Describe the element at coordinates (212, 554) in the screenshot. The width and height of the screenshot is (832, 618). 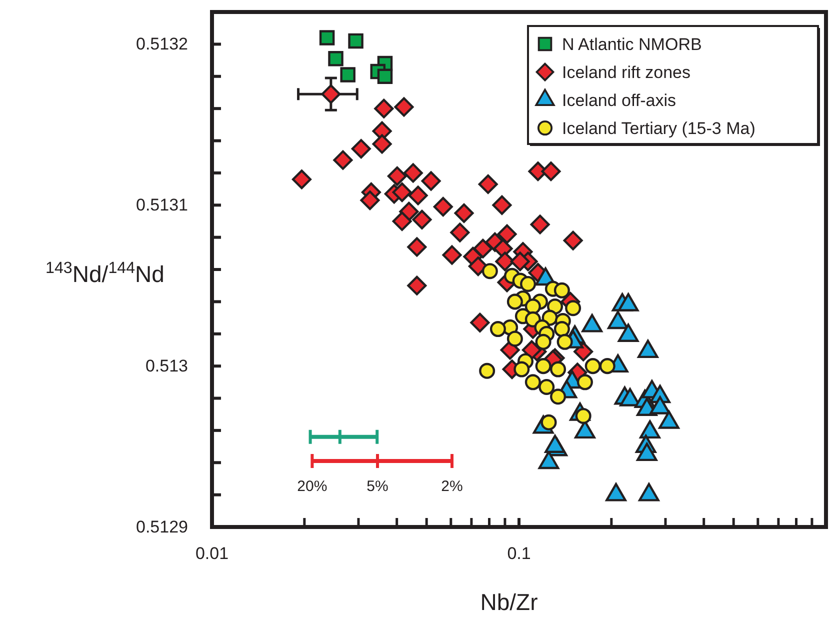
I see `x-tick-label: 0.01` at that location.